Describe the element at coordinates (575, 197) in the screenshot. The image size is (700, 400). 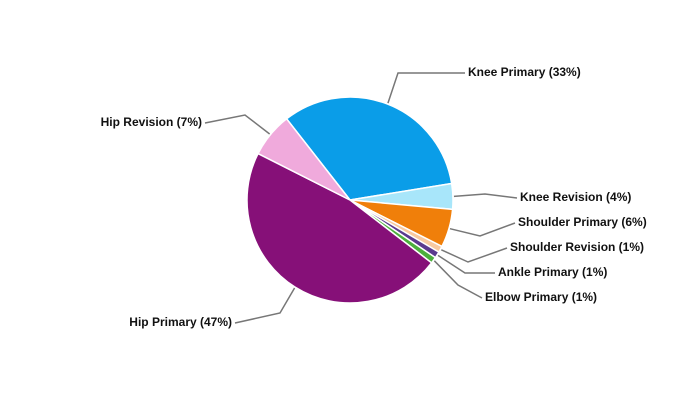
I see `data-label: Knee Revision (4%)` at that location.